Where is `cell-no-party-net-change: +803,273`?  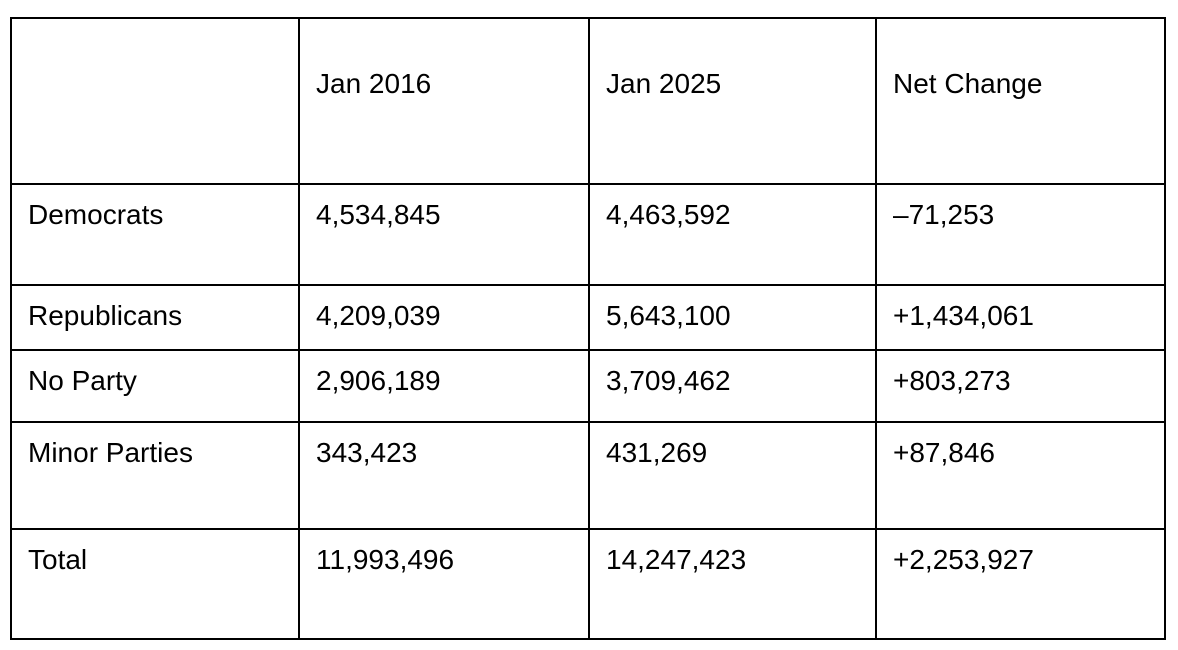
cell-no-party-net-change: +803,273 is located at coordinates (1020, 386).